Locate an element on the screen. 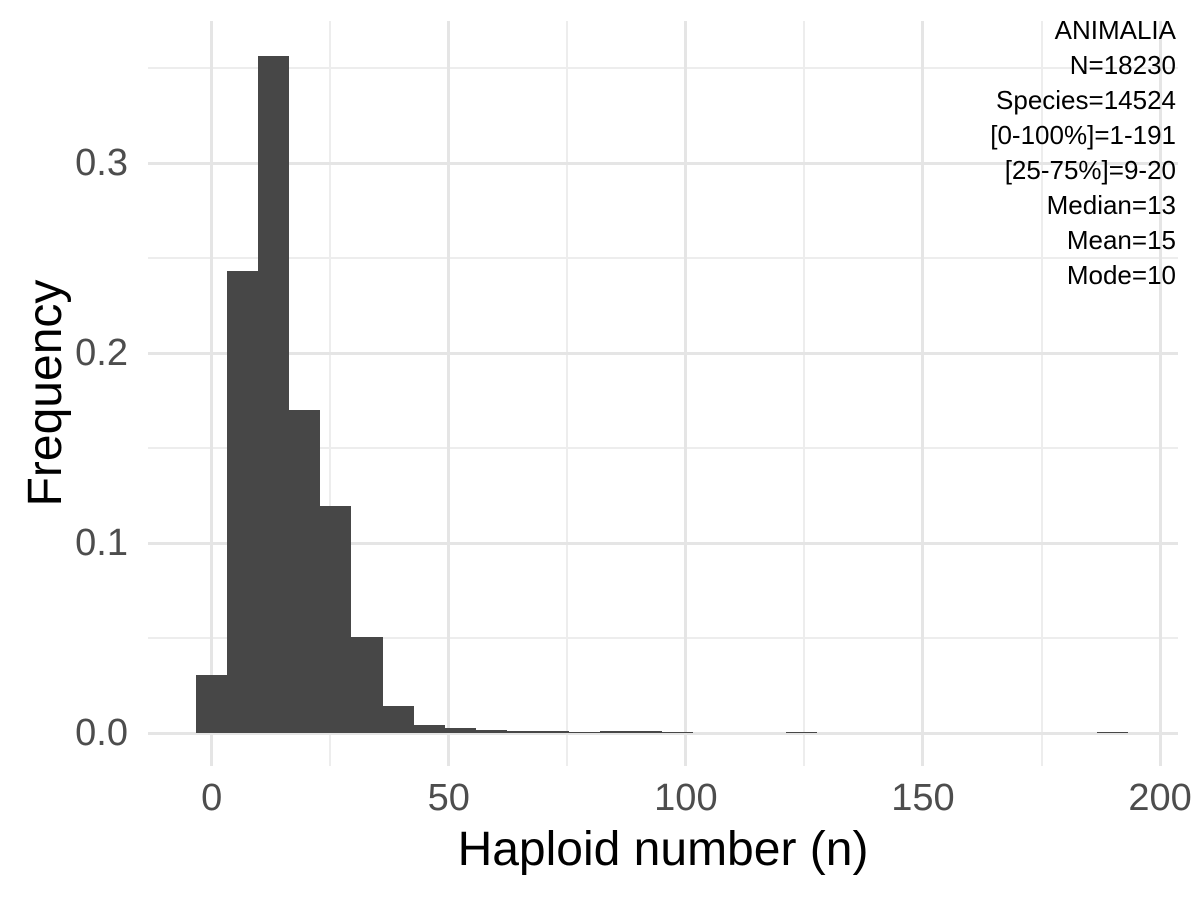 This screenshot has width=1199, height=899. x-tick-label: 200 is located at coordinates (1160, 798).